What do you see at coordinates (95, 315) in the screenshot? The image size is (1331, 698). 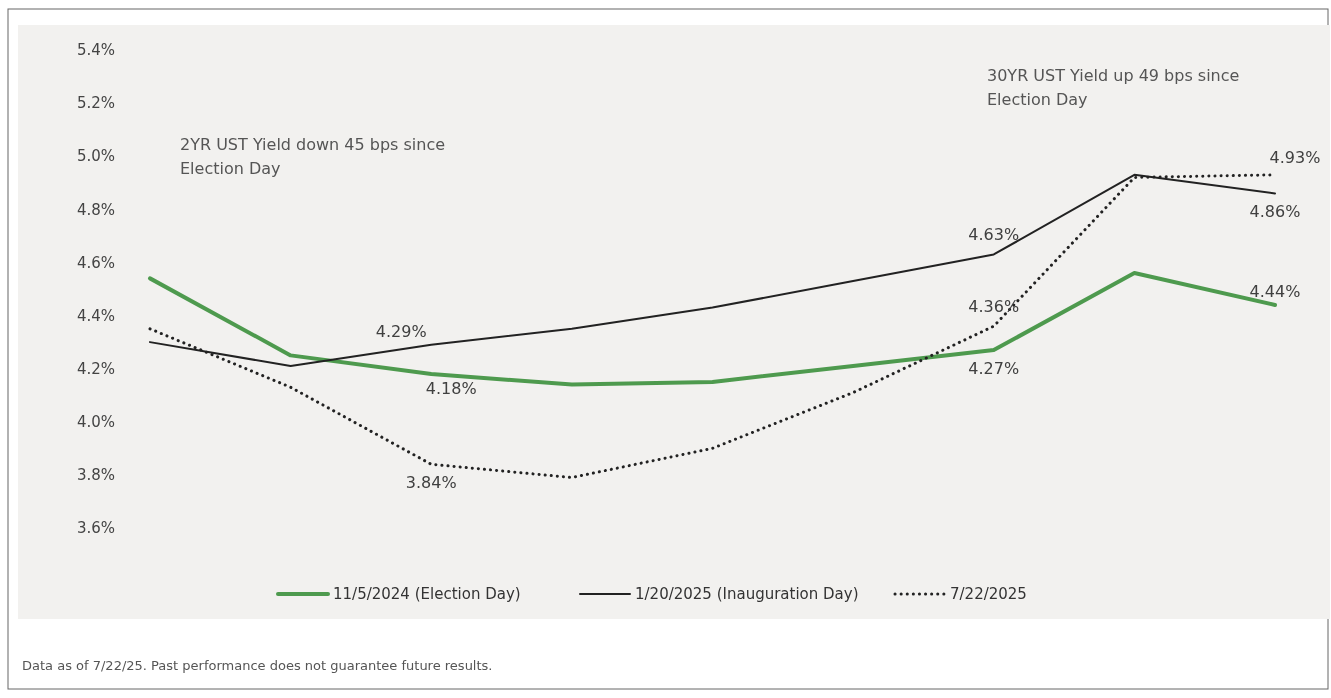 I see `y-tick-label: 4.4%` at bounding box center [95, 315].